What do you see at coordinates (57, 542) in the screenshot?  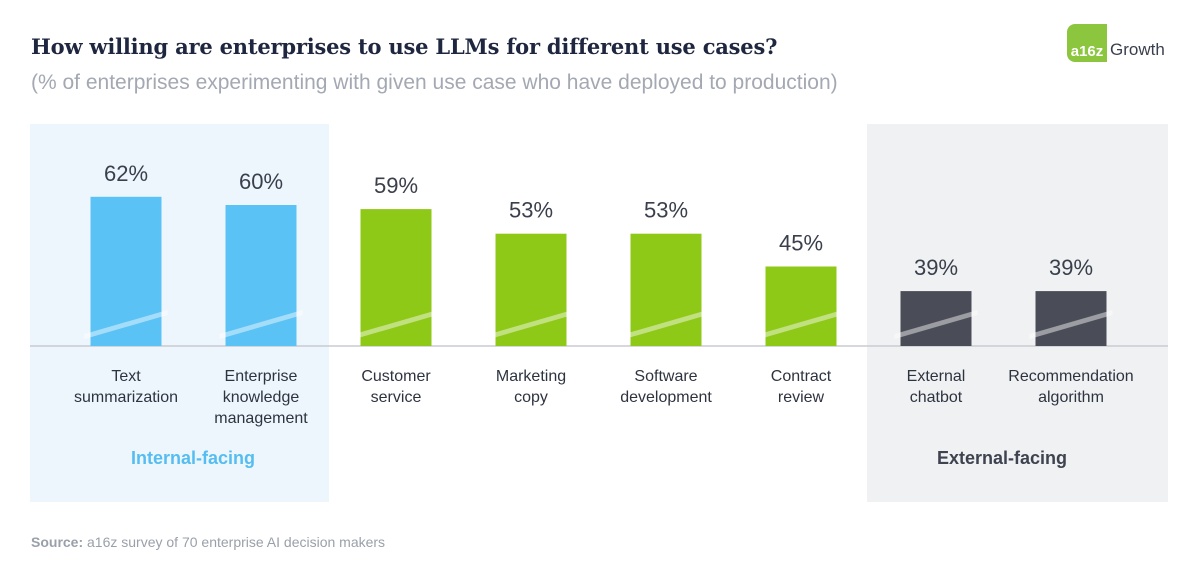 I see `source-label: Source:` at bounding box center [57, 542].